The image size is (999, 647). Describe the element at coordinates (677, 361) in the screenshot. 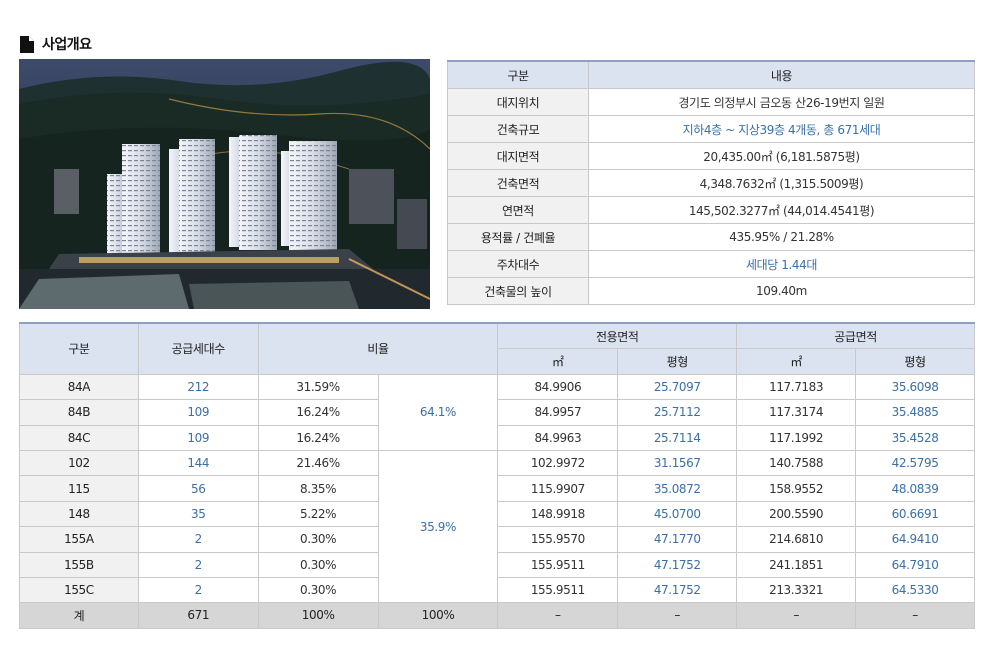

I see `header-ex-pyeong: 평형` at that location.